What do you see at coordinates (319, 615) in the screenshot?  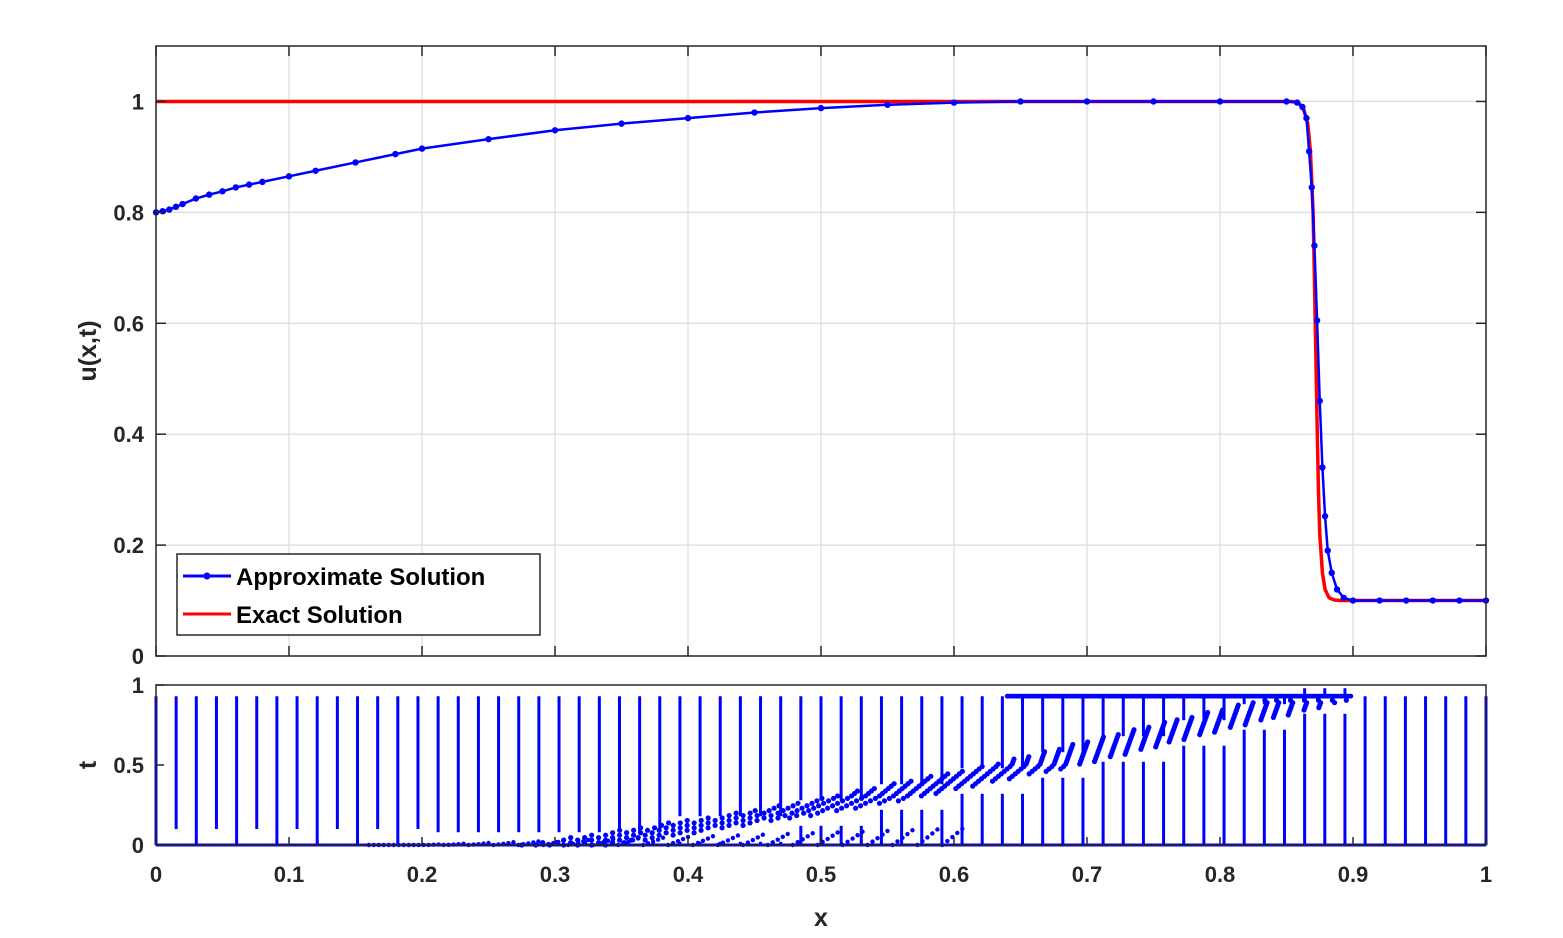 I see `legend-exact-label: Exact Solution` at bounding box center [319, 615].